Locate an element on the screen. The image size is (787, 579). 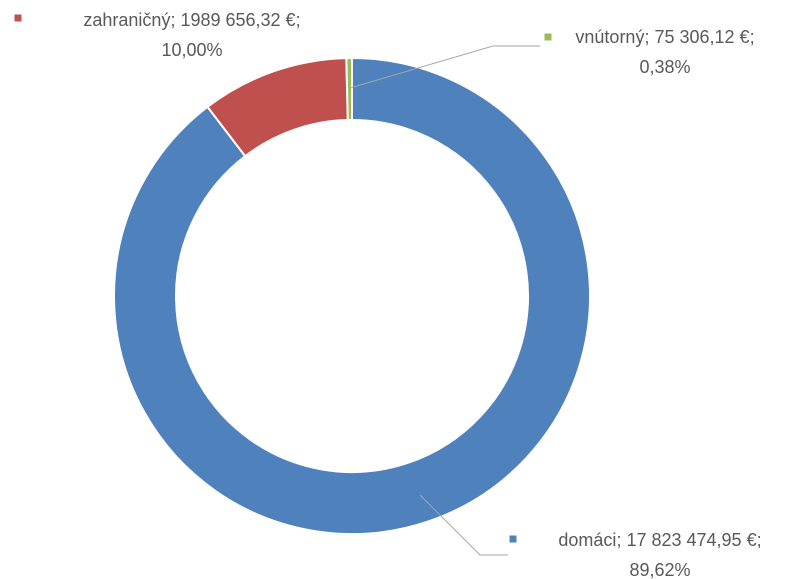
percent-label: 10,00% is located at coordinates (191, 50).